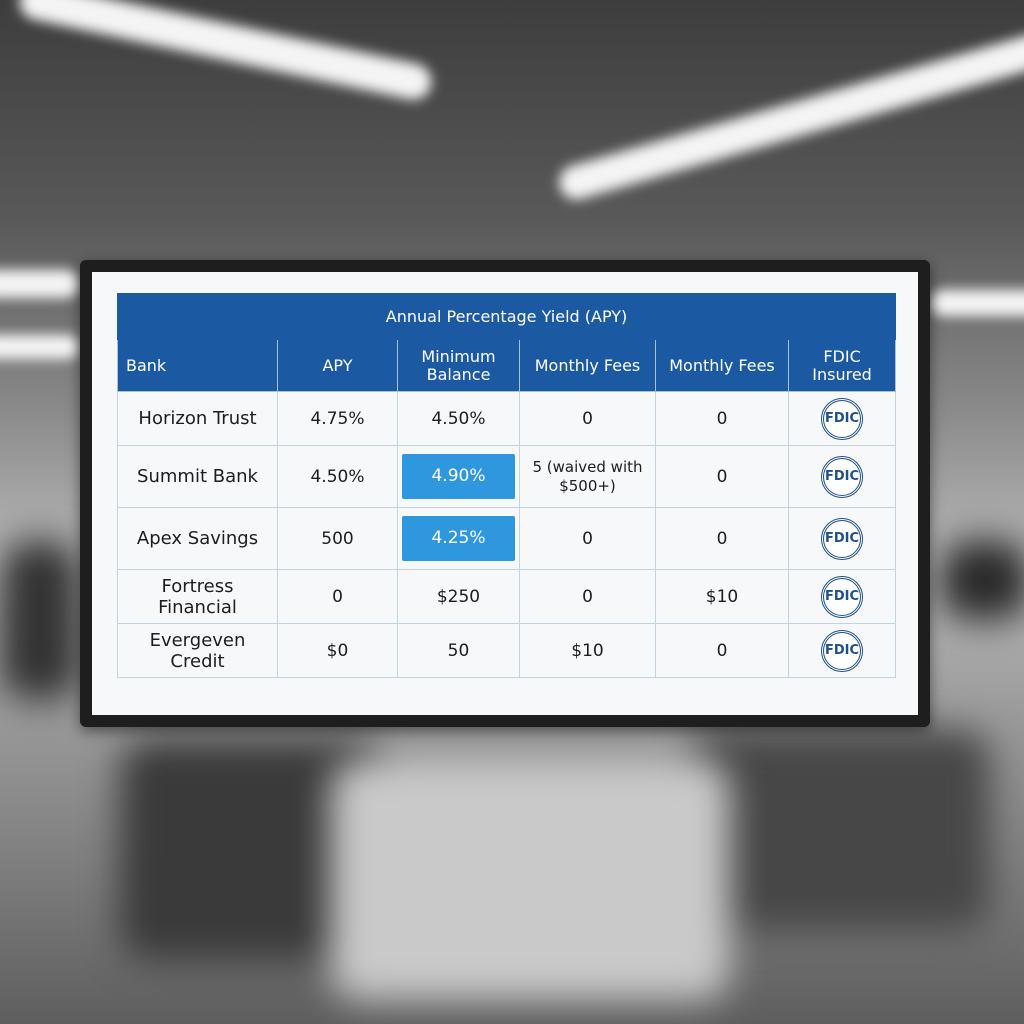 Image resolution: width=1024 pixels, height=1024 pixels. Describe the element at coordinates (458, 365) in the screenshot. I see `header-cell: Minimum Balance` at that location.